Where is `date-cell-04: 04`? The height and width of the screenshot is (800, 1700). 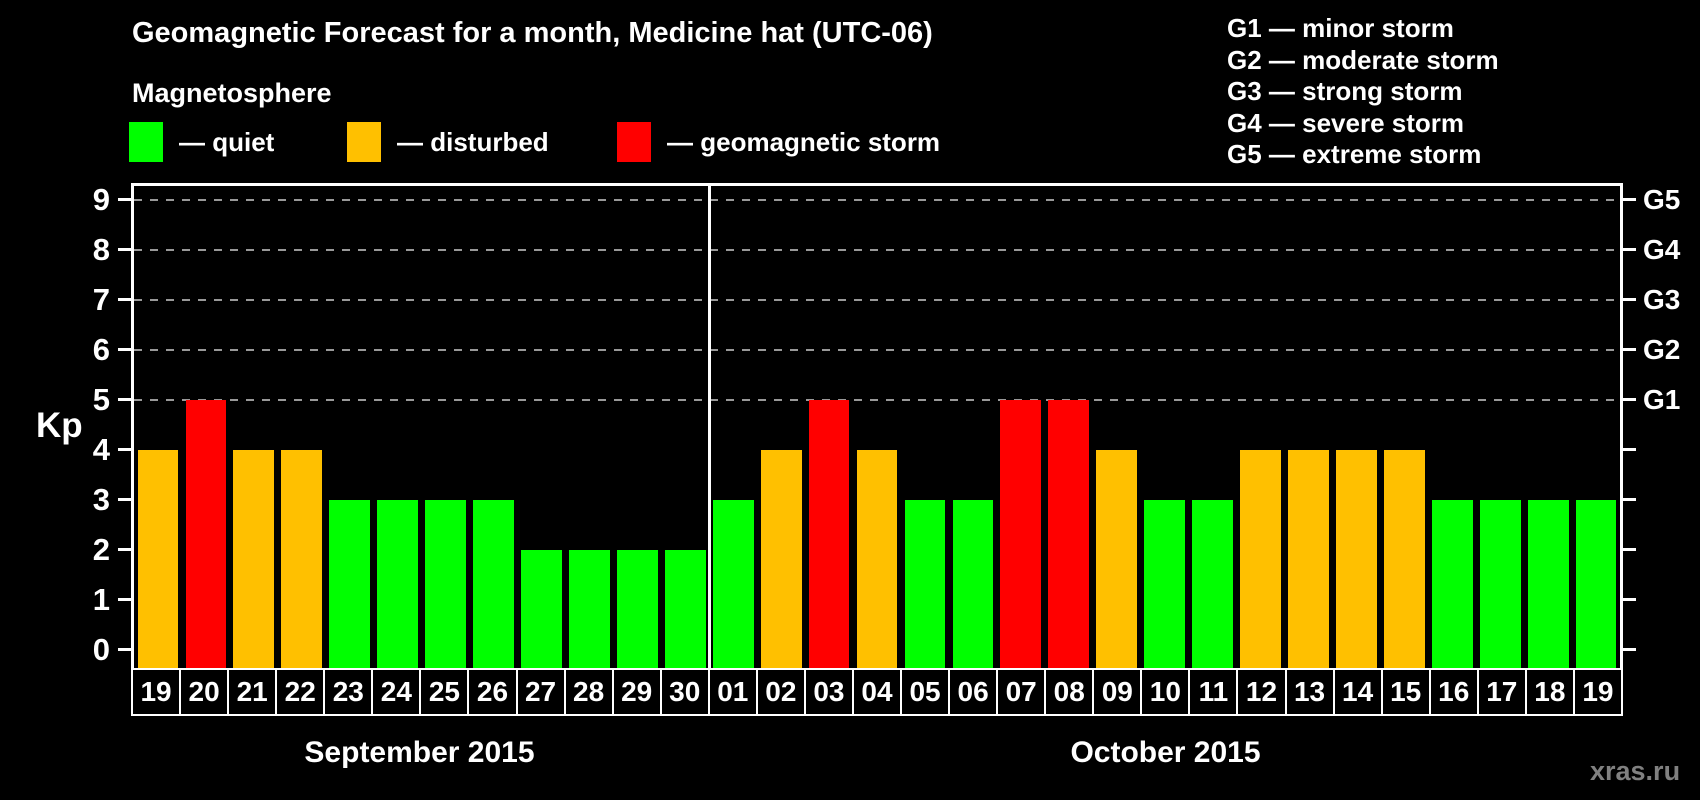
date-cell-04: 04 is located at coordinates (878, 692).